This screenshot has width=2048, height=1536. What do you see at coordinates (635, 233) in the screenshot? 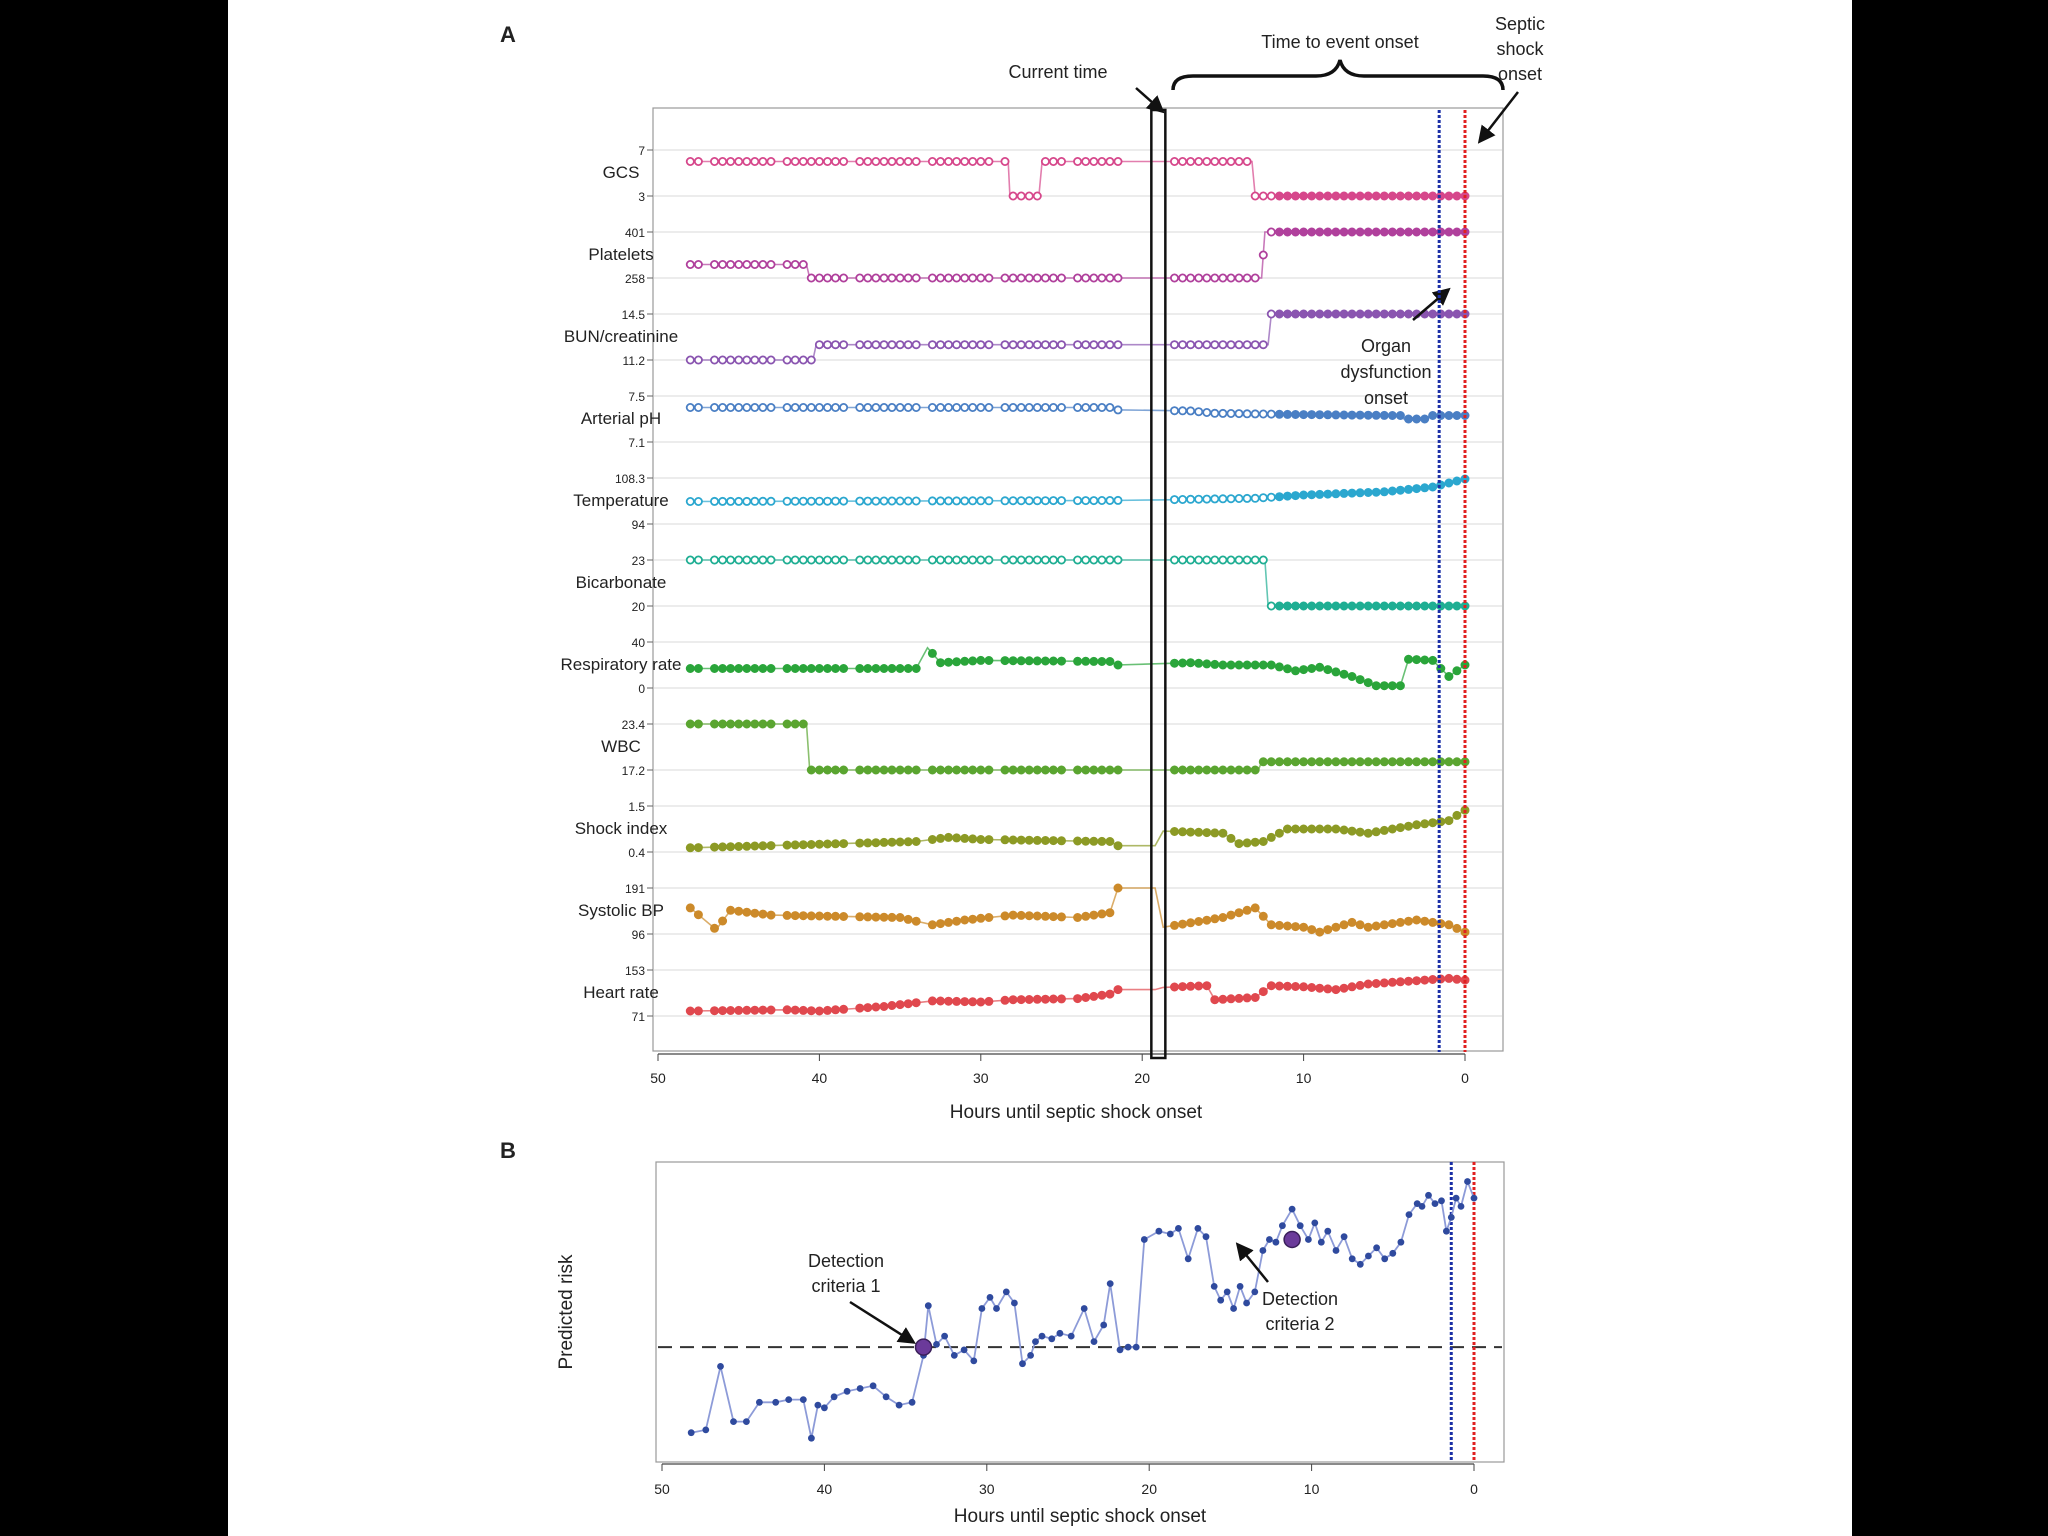
I see `platelets-tick-top: 401` at bounding box center [635, 233].